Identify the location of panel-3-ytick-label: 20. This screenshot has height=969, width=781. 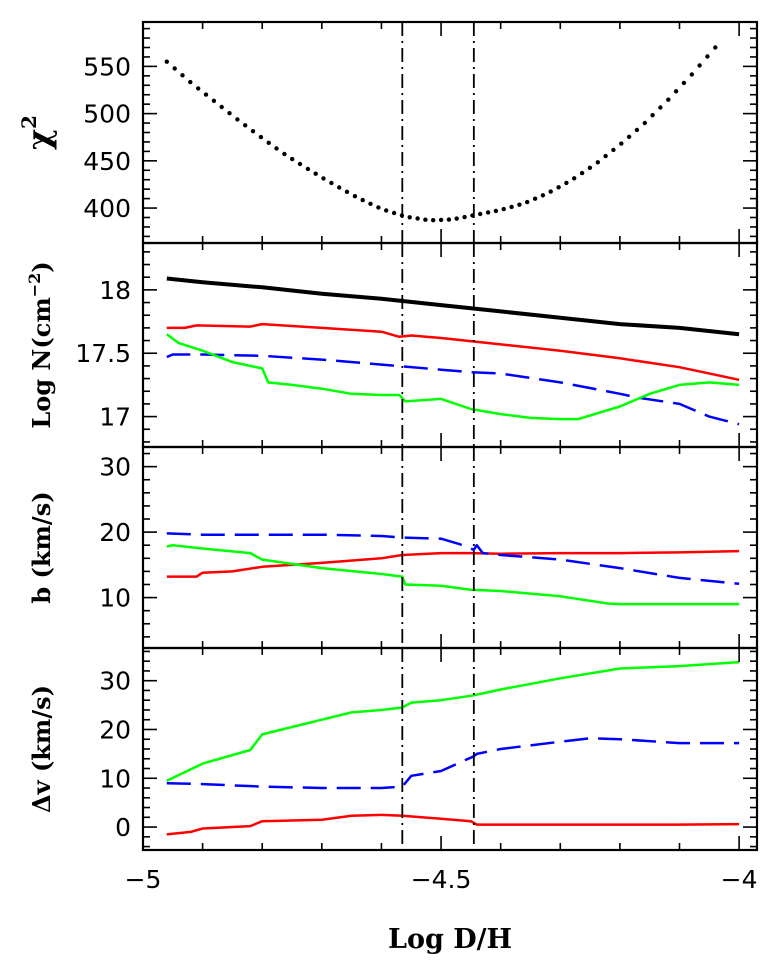
(115, 532).